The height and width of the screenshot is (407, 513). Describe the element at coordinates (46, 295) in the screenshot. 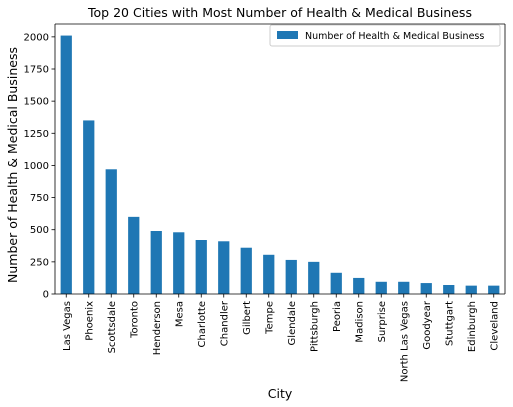

I see `y-tick-label: 0` at that location.